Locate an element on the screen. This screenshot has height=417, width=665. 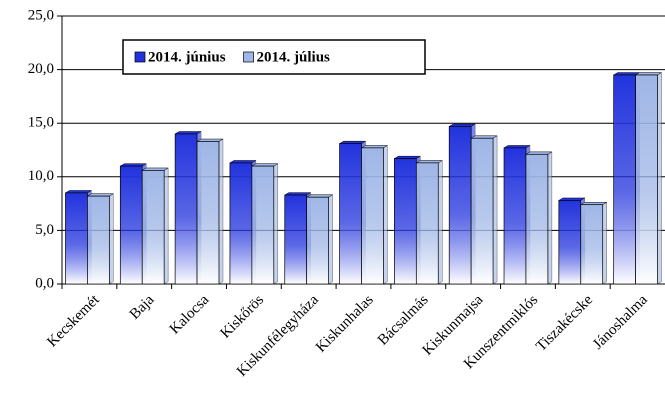
y-tick-label: 0,0 is located at coordinates (44, 283).